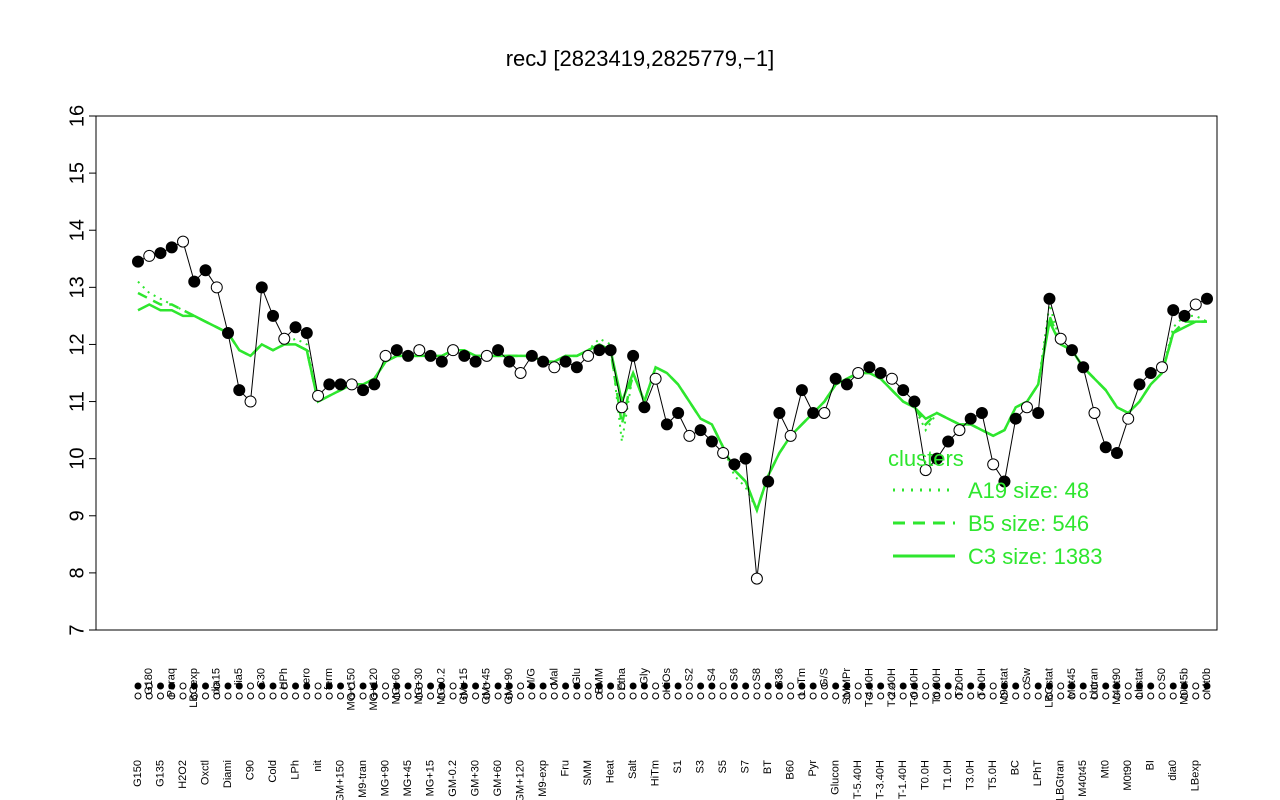 This screenshot has height=800, width=1280. Describe the element at coordinates (77, 173) in the screenshot. I see `y-tick-label: 15` at that location.